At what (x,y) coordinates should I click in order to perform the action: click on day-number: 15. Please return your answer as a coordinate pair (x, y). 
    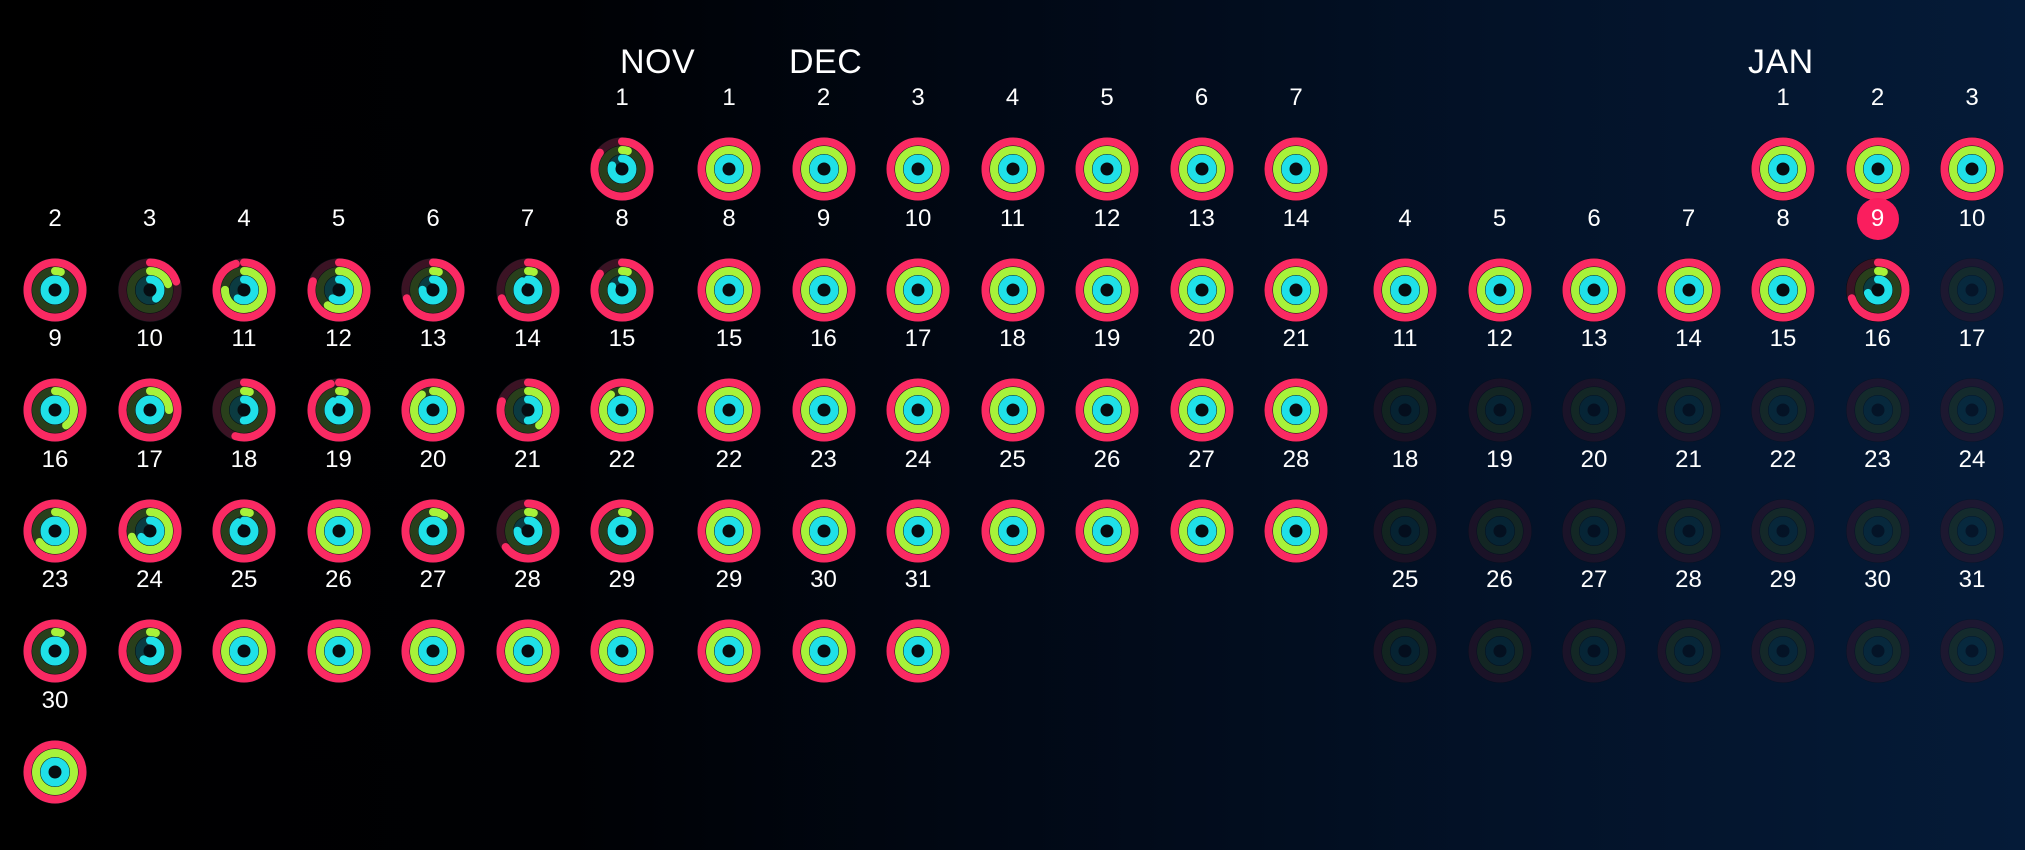
    Looking at the image, I should click on (1783, 338).